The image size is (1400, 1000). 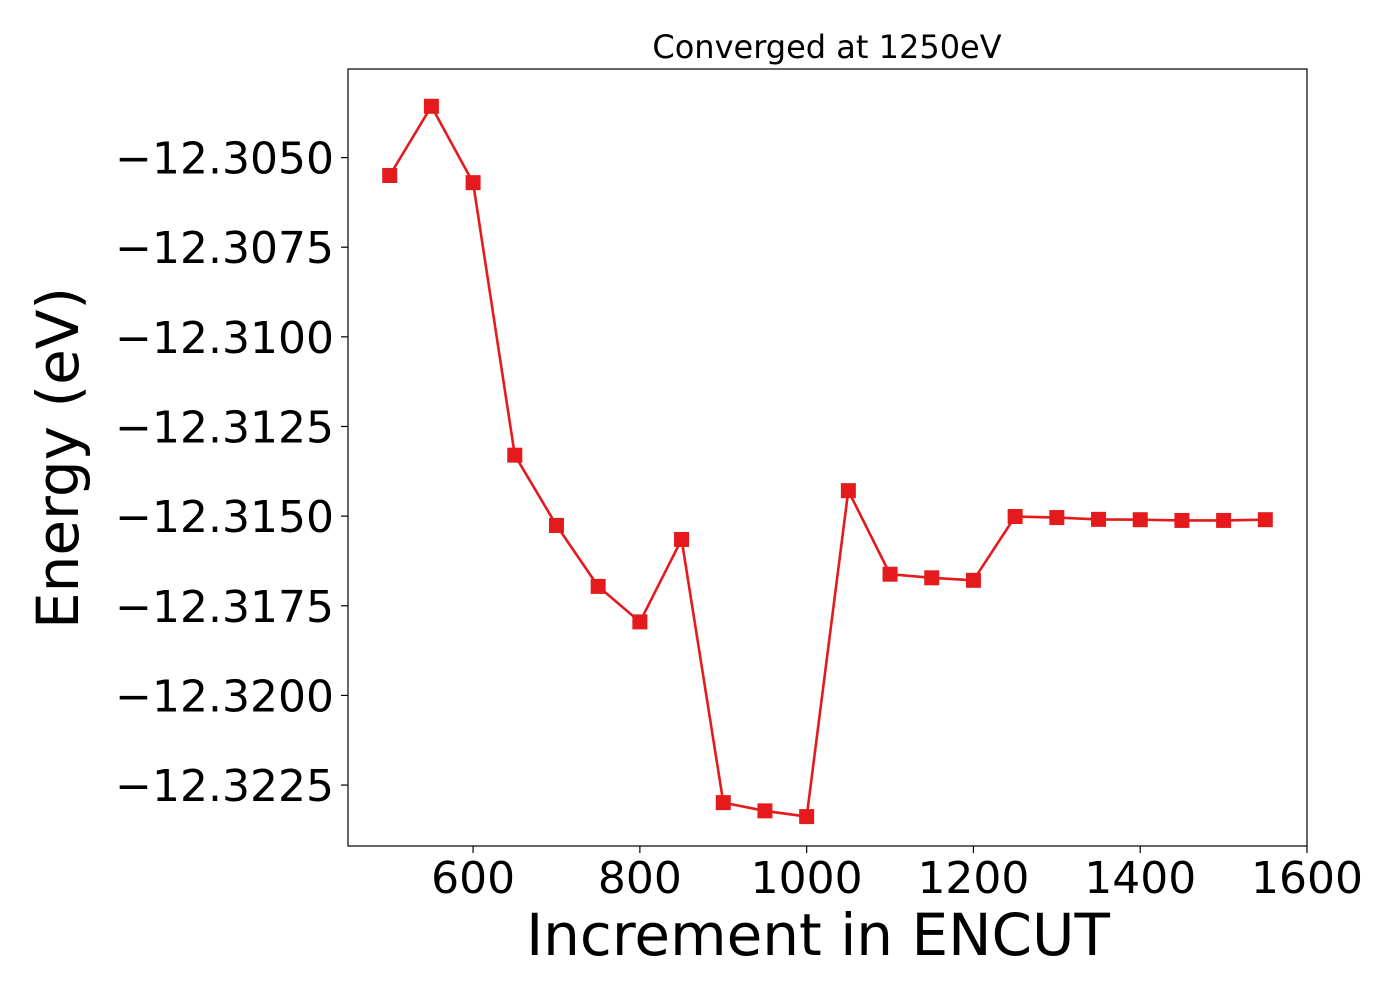 I want to click on y-axis-label: Energy (eV), so click(x=58, y=458).